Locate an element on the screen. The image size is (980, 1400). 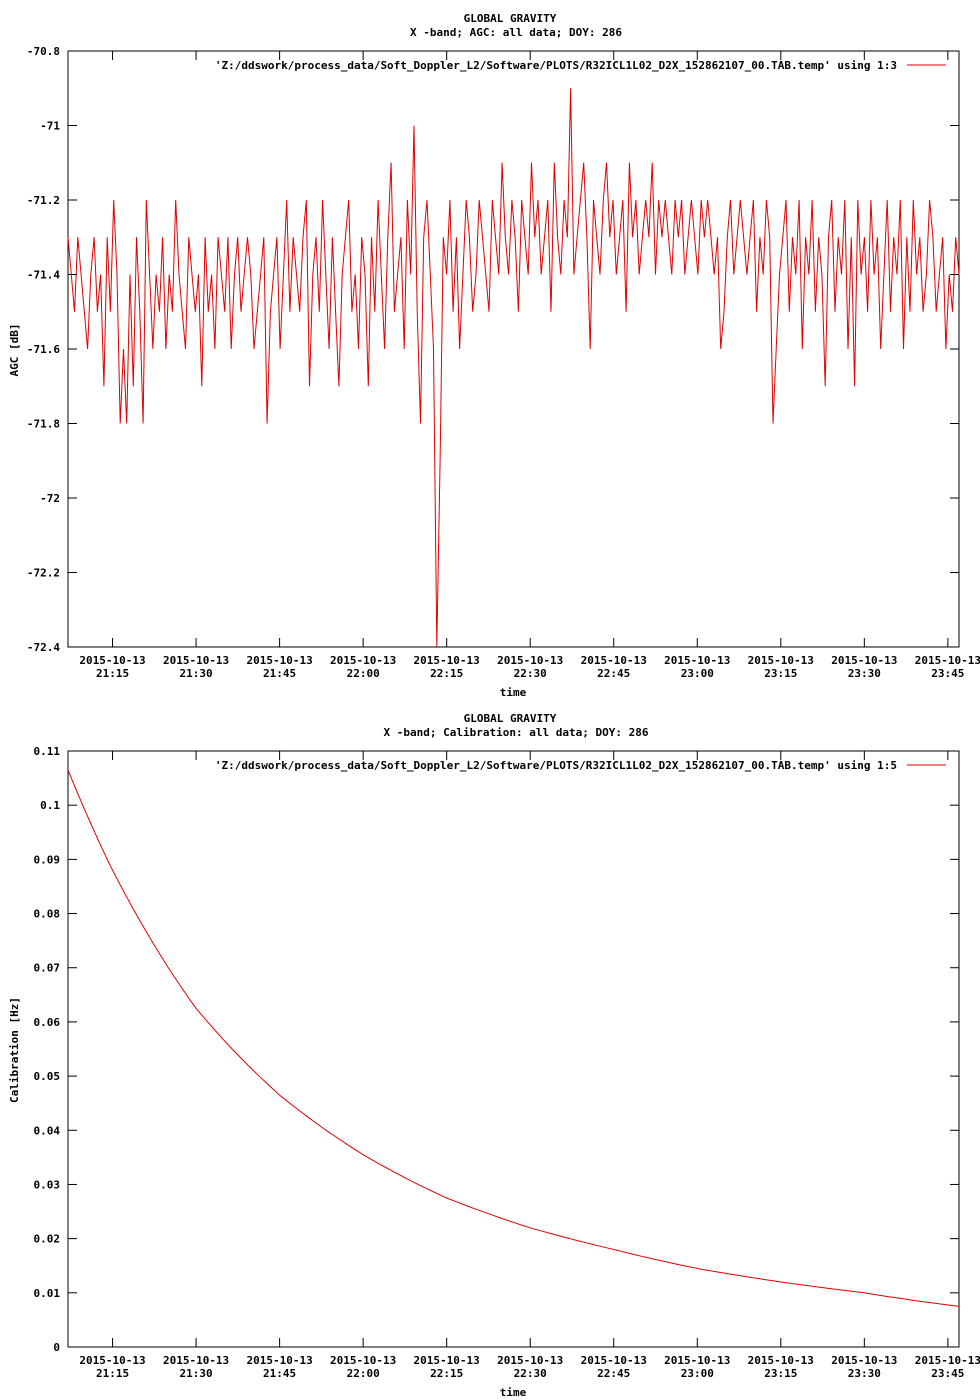
agc-y-tick-label: -71.4 is located at coordinates (43, 275).